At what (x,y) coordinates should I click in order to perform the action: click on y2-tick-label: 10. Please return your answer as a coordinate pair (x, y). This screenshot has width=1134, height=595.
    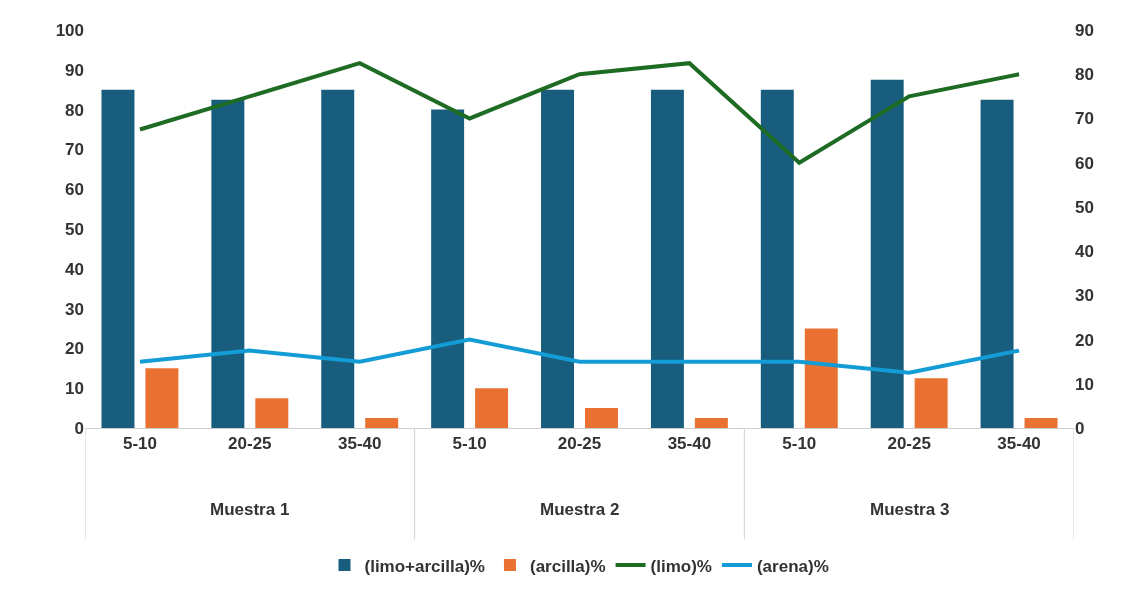
    Looking at the image, I should click on (1084, 384).